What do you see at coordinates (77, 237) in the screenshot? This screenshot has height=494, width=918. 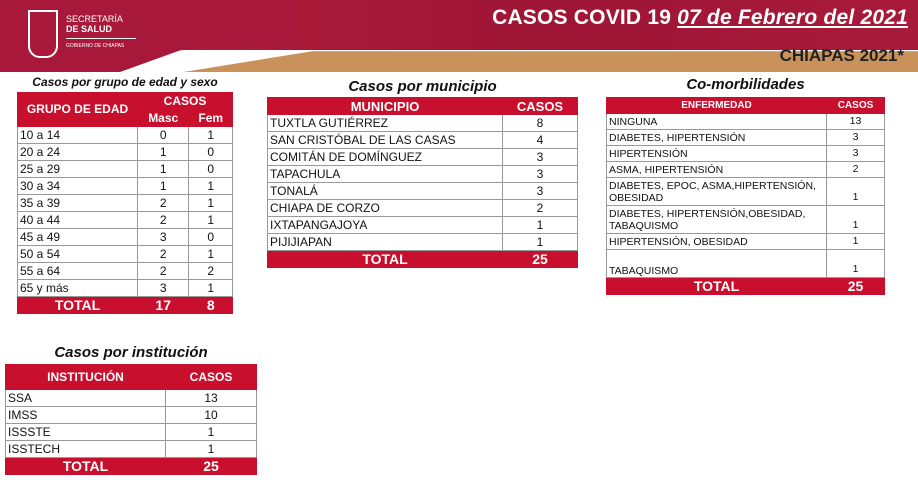 I see `cell-label: 45 a 49` at bounding box center [77, 237].